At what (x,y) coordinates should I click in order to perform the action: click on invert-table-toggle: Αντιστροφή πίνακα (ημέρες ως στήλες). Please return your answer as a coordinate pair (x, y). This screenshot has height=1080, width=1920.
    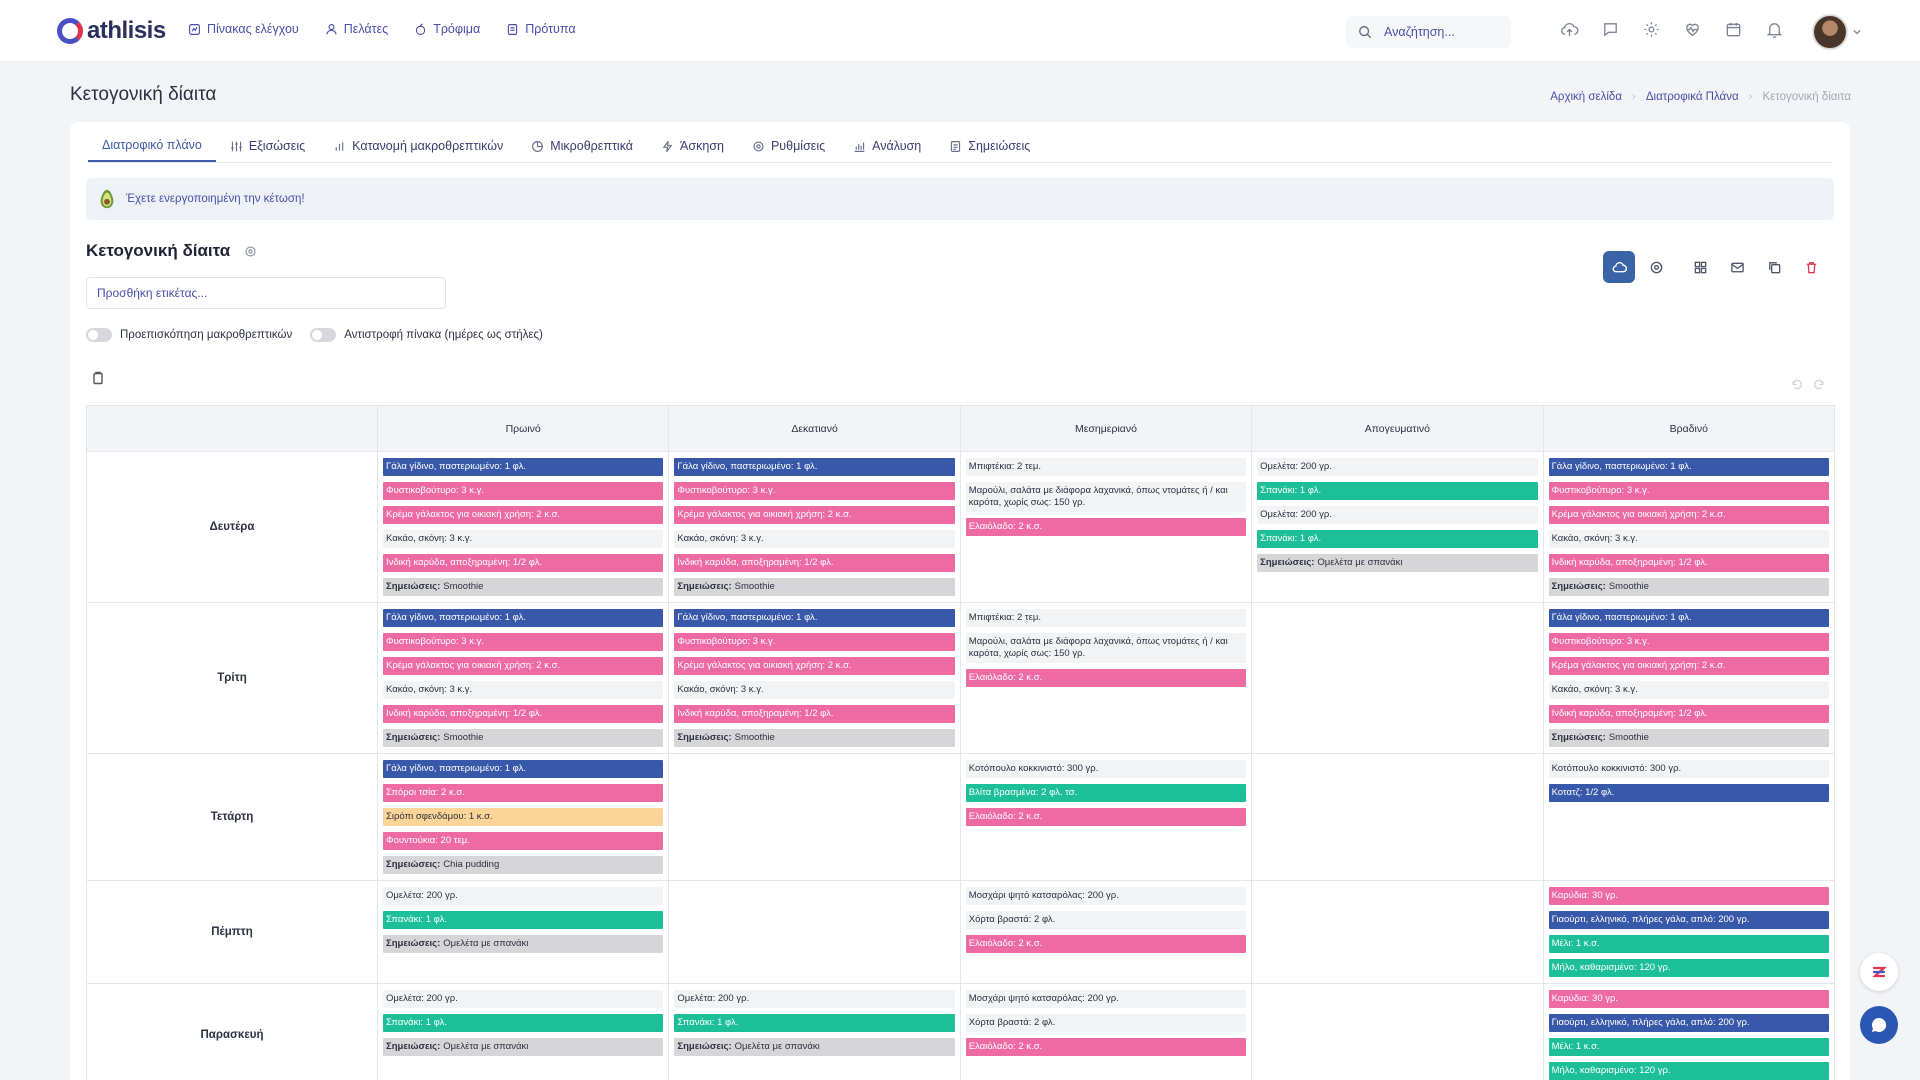
    Looking at the image, I should click on (426, 335).